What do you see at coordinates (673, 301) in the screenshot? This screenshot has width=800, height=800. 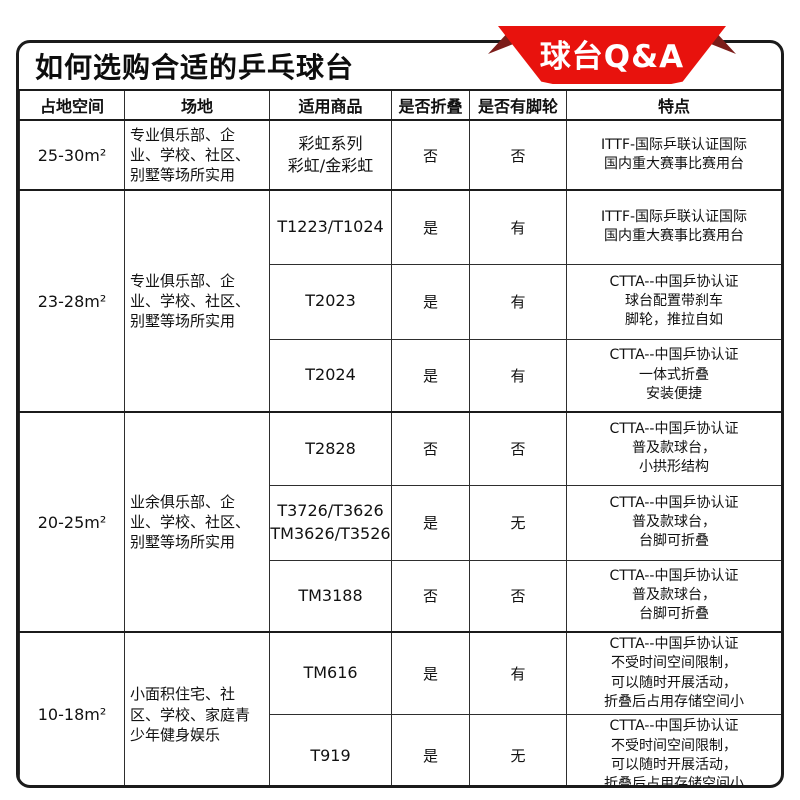 I see `features-cell: CTTA--中国乒协认证 球台配置带刹车 脚轮，推拉自如` at bounding box center [673, 301].